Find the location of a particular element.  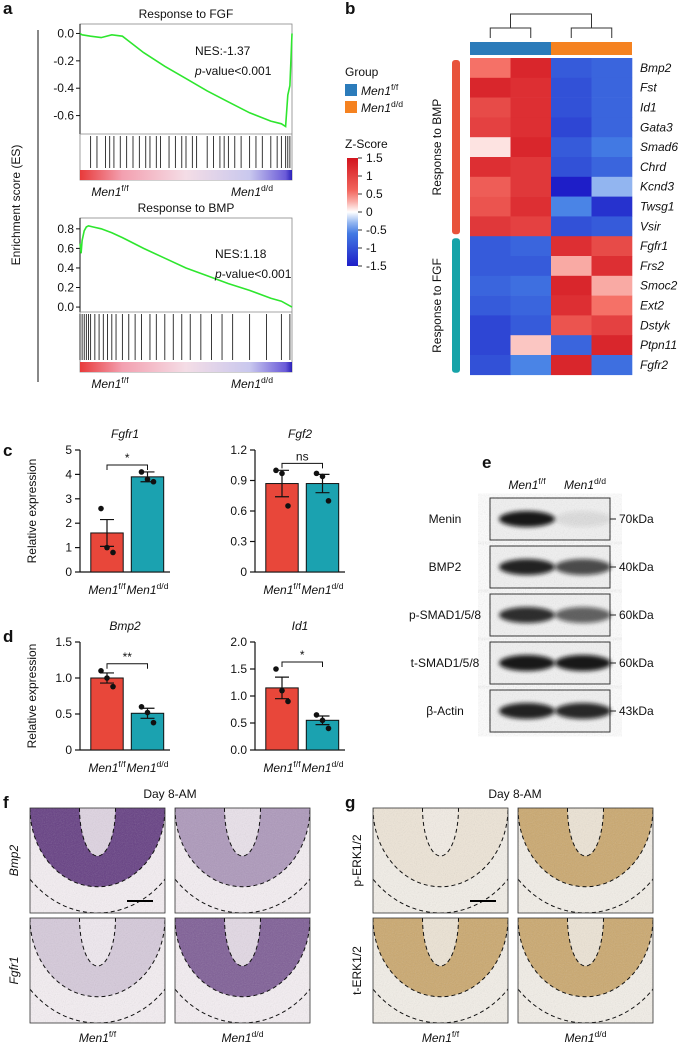

row-label: Smad6 is located at coordinates (659, 147).